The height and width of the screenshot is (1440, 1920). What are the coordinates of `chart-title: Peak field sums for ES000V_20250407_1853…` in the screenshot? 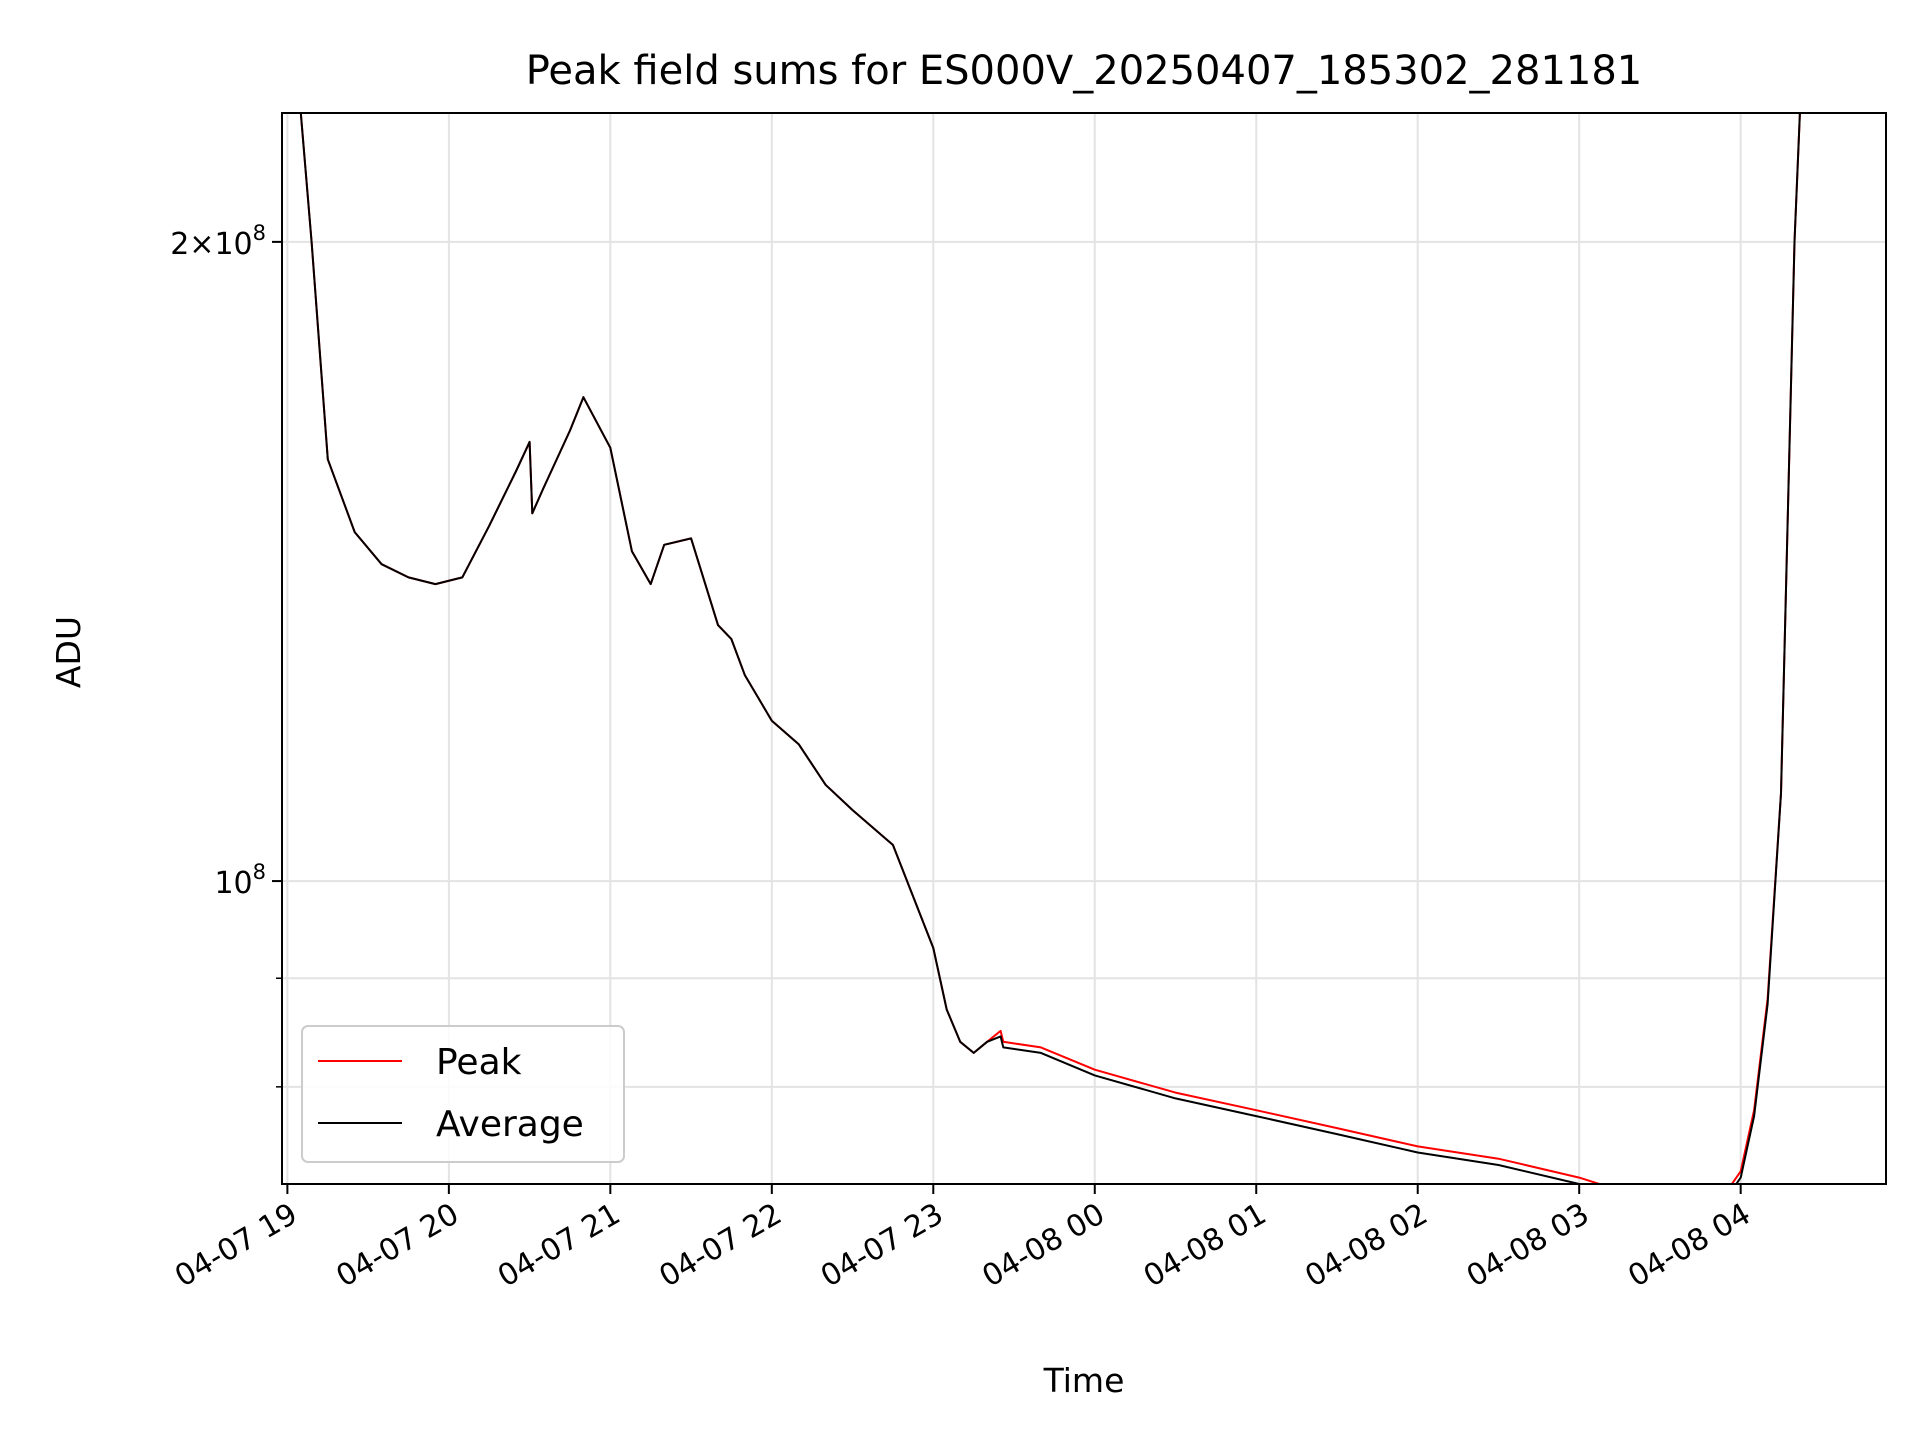 It's located at (1084, 71).